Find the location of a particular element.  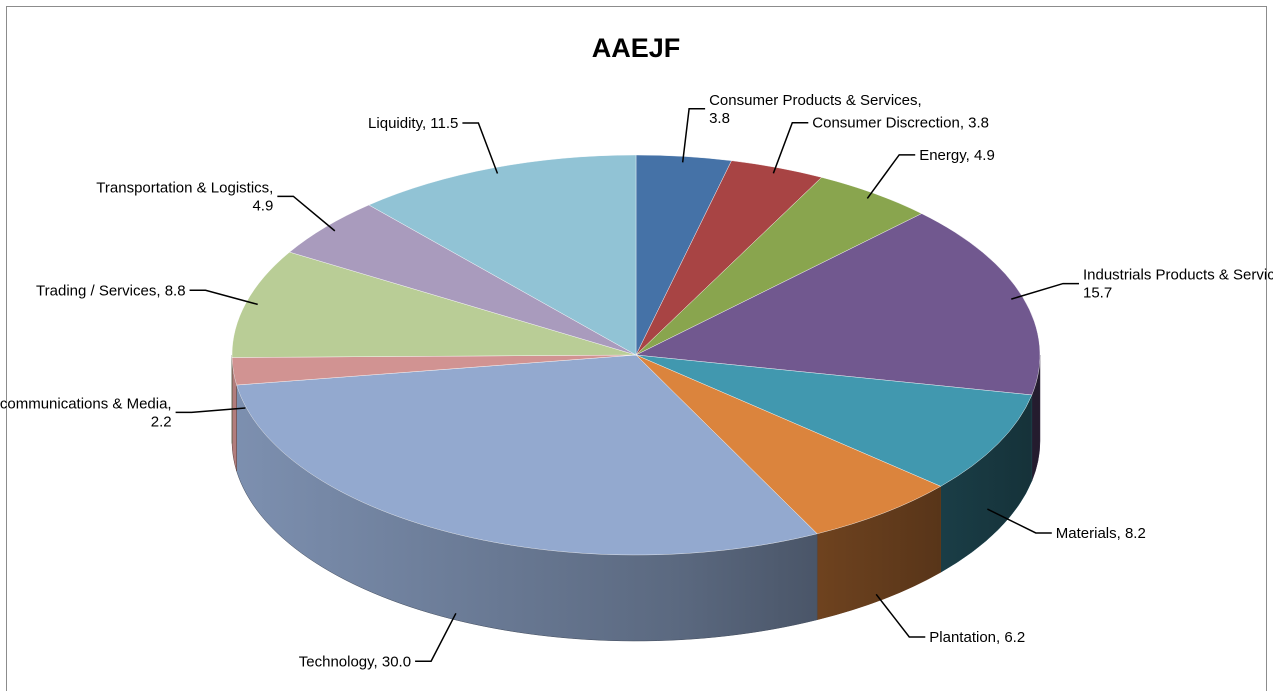

data-label-liquidity: Liquidity, 11.5 is located at coordinates (413, 123).